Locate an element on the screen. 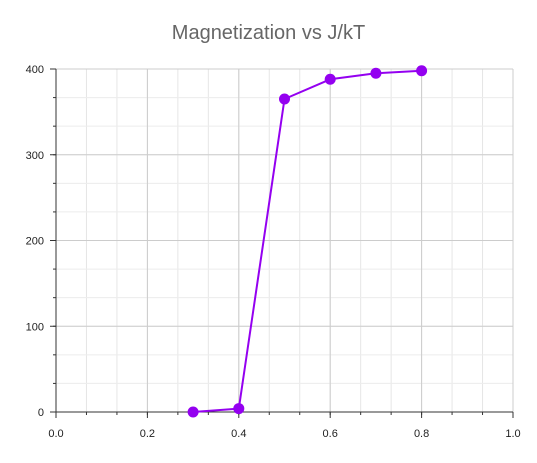  y-tick-label: 200 is located at coordinates (35, 242).